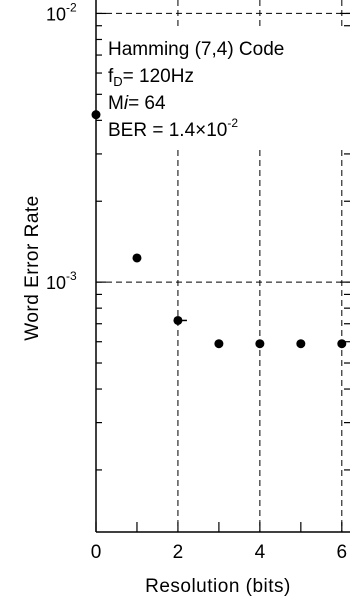 This screenshot has height=605, width=350. I want to click on x-tick-label: 0, so click(96, 552).